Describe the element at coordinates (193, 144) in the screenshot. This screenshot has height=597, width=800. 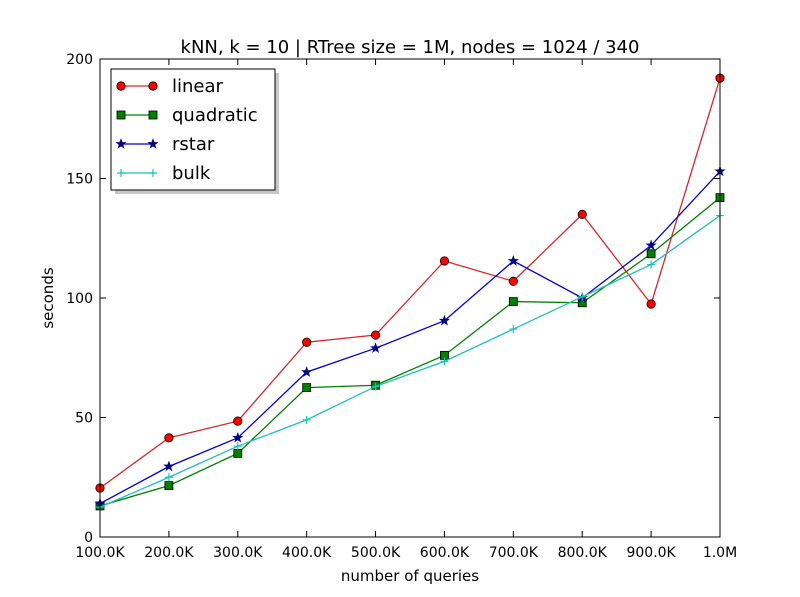
I see `legend-label-rstar: rstar` at that location.